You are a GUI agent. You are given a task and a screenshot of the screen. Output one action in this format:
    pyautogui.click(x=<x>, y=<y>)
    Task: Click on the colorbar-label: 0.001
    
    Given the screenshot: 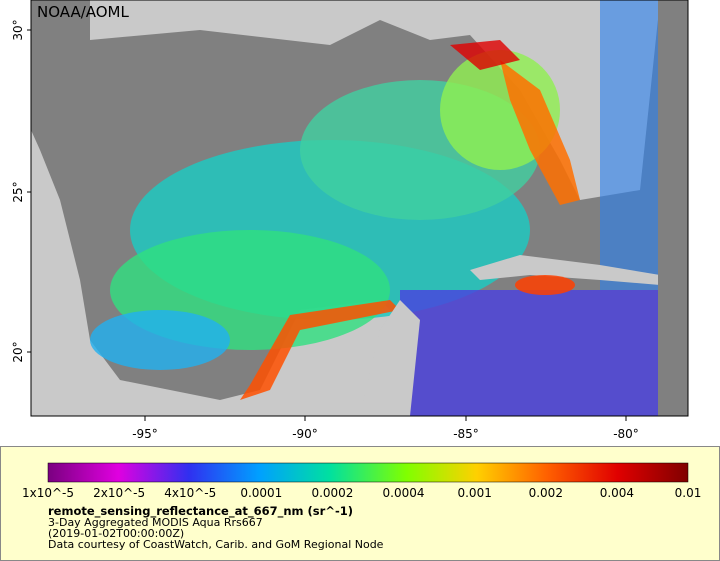 What is the action you would take?
    pyautogui.click(x=474, y=493)
    